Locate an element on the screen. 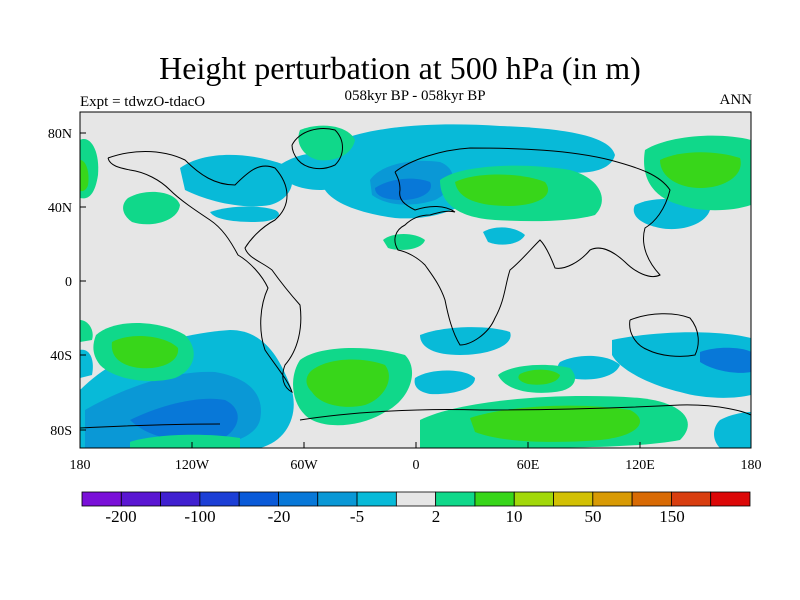 The image size is (800, 600). colorbar-label: -200 is located at coordinates (120, 516).